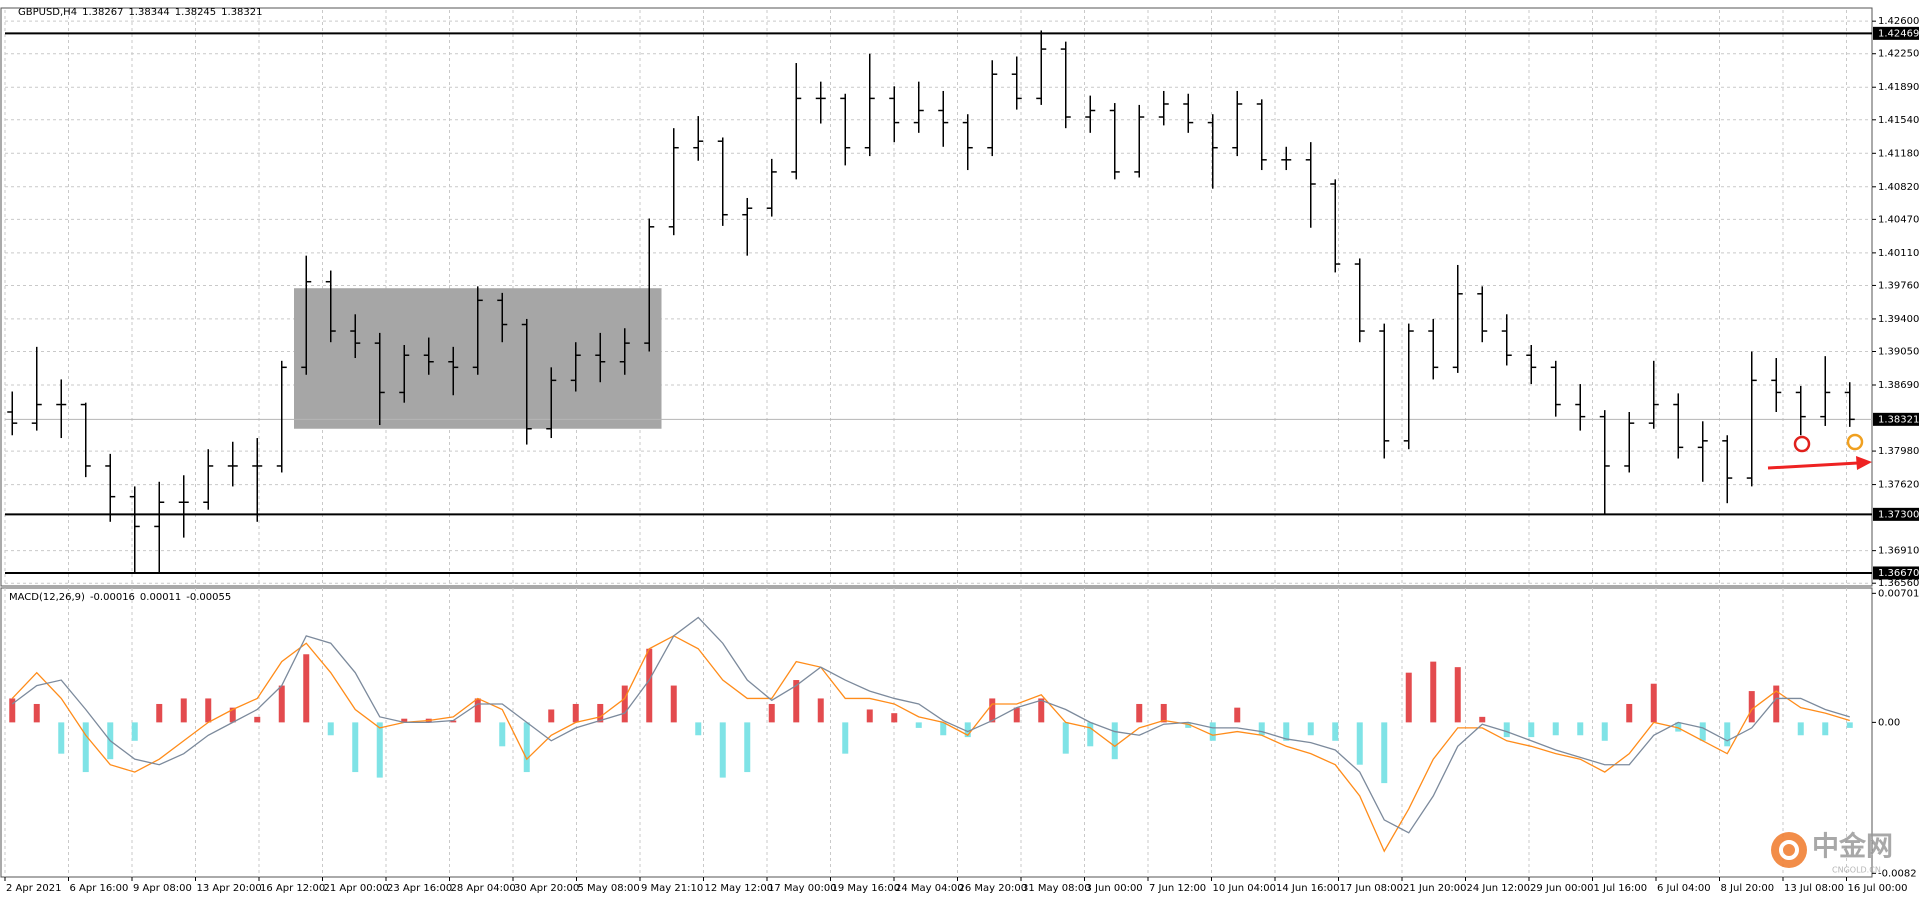 Image resolution: width=1920 pixels, height=900 pixels. Describe the element at coordinates (1878, 888) in the screenshot. I see `x-tick-label: 16 Jul 00:00` at that location.